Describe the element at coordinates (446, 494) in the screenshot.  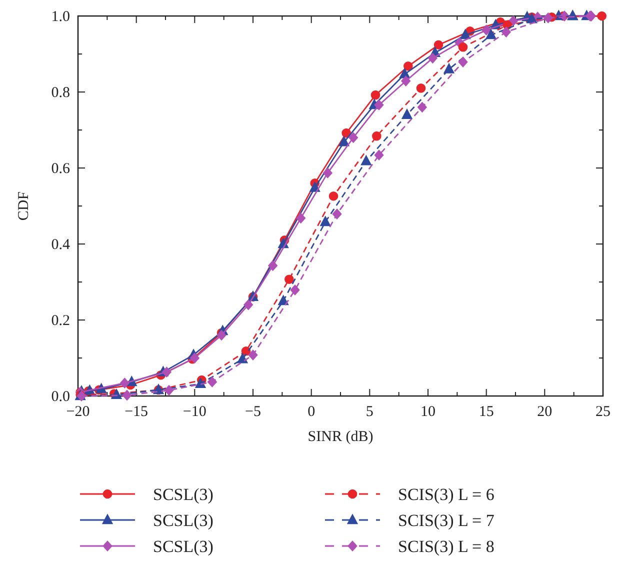
I see `legend-label: SCIS(3) L = 6` at that location.